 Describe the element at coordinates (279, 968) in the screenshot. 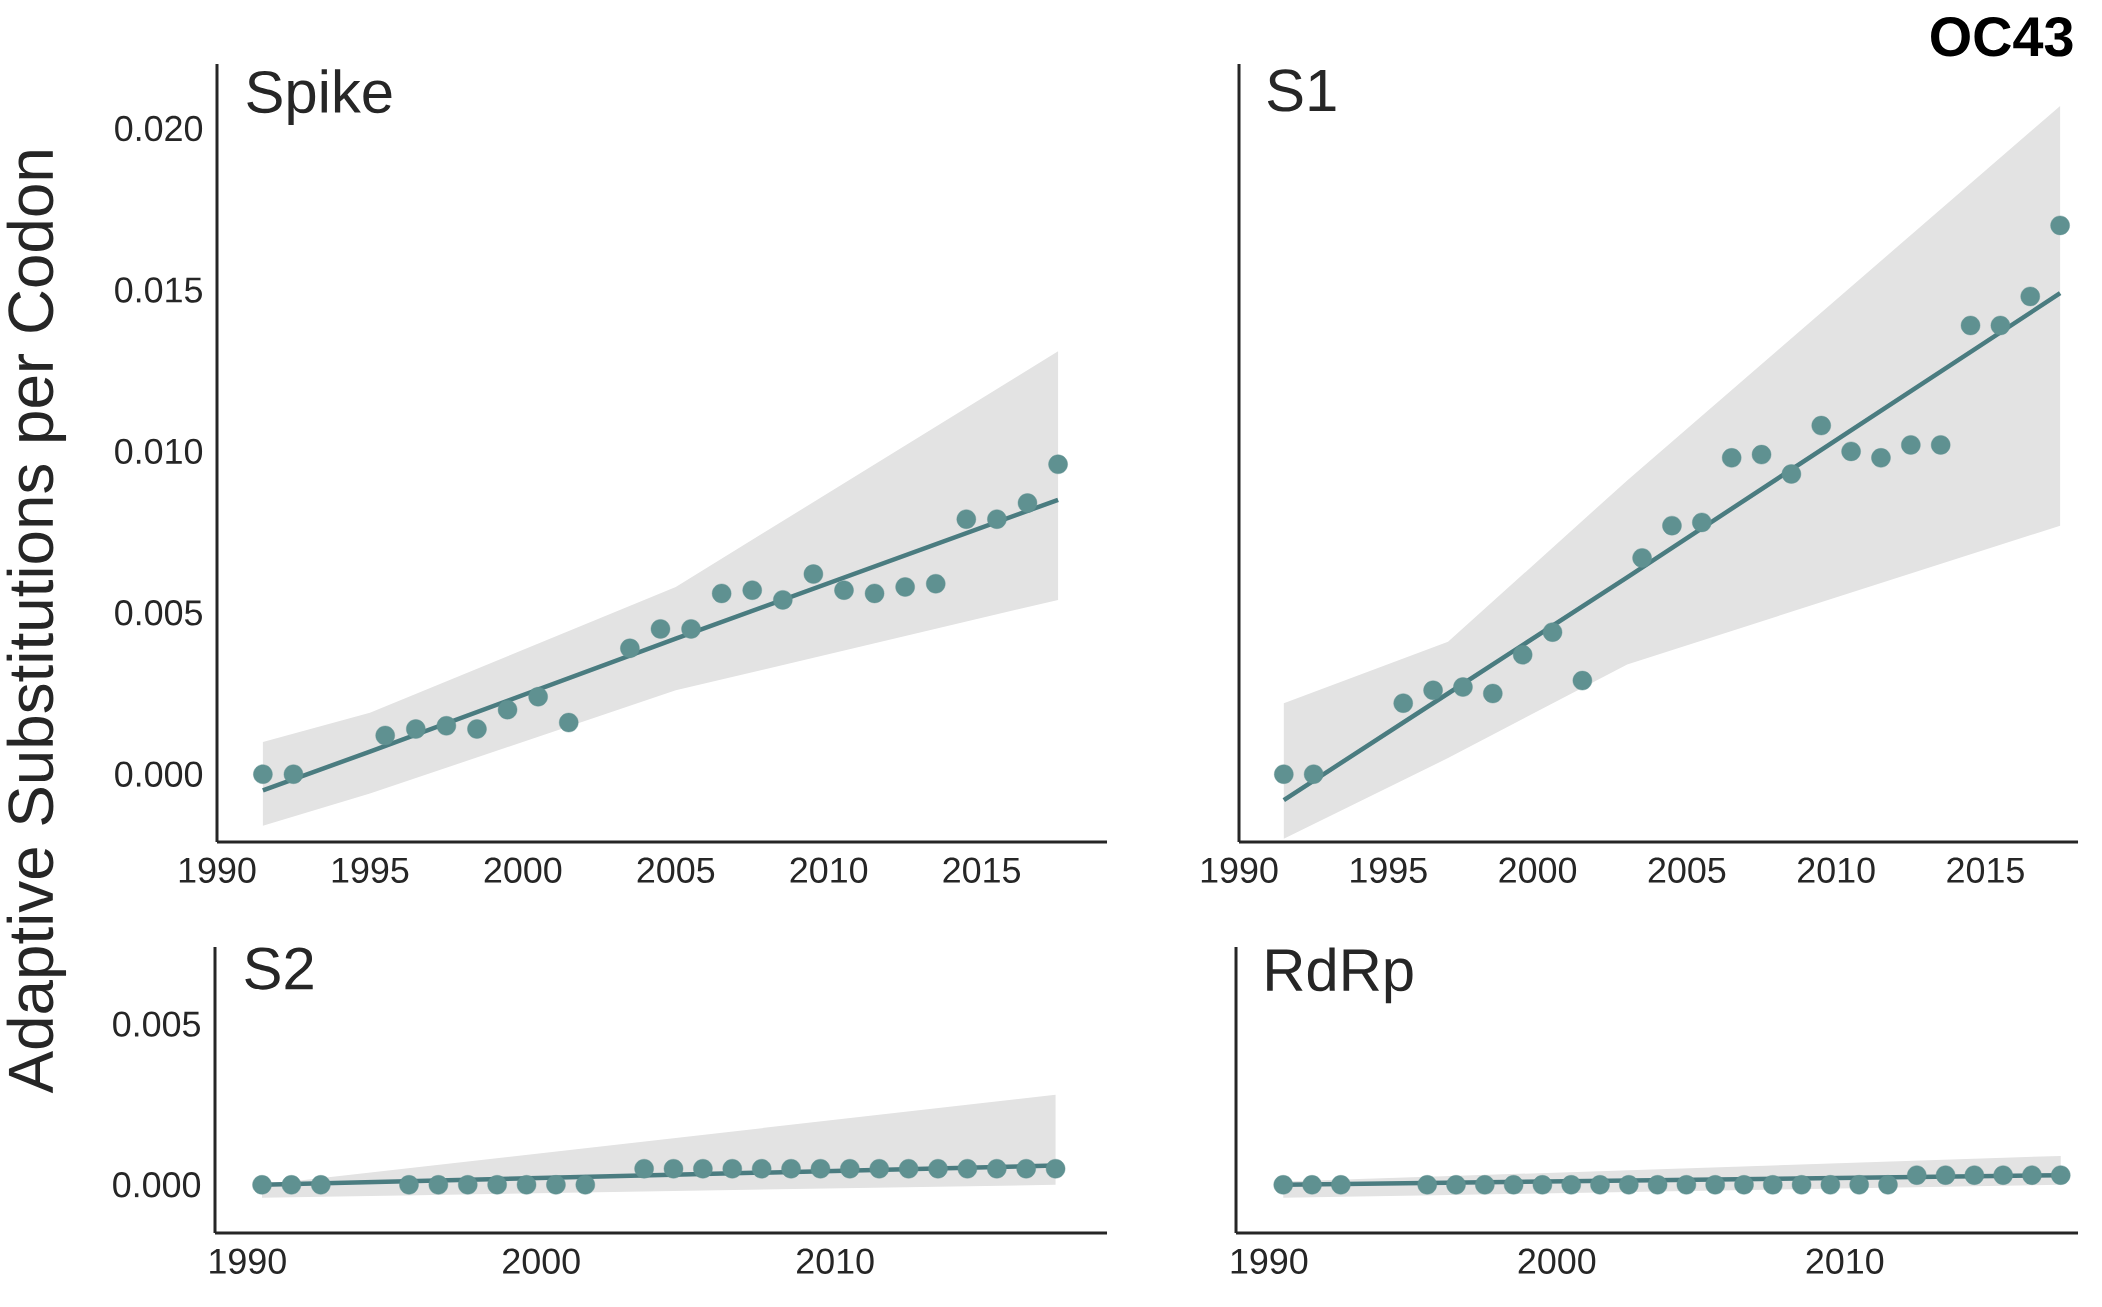

I see `chart-title: S2` at that location.